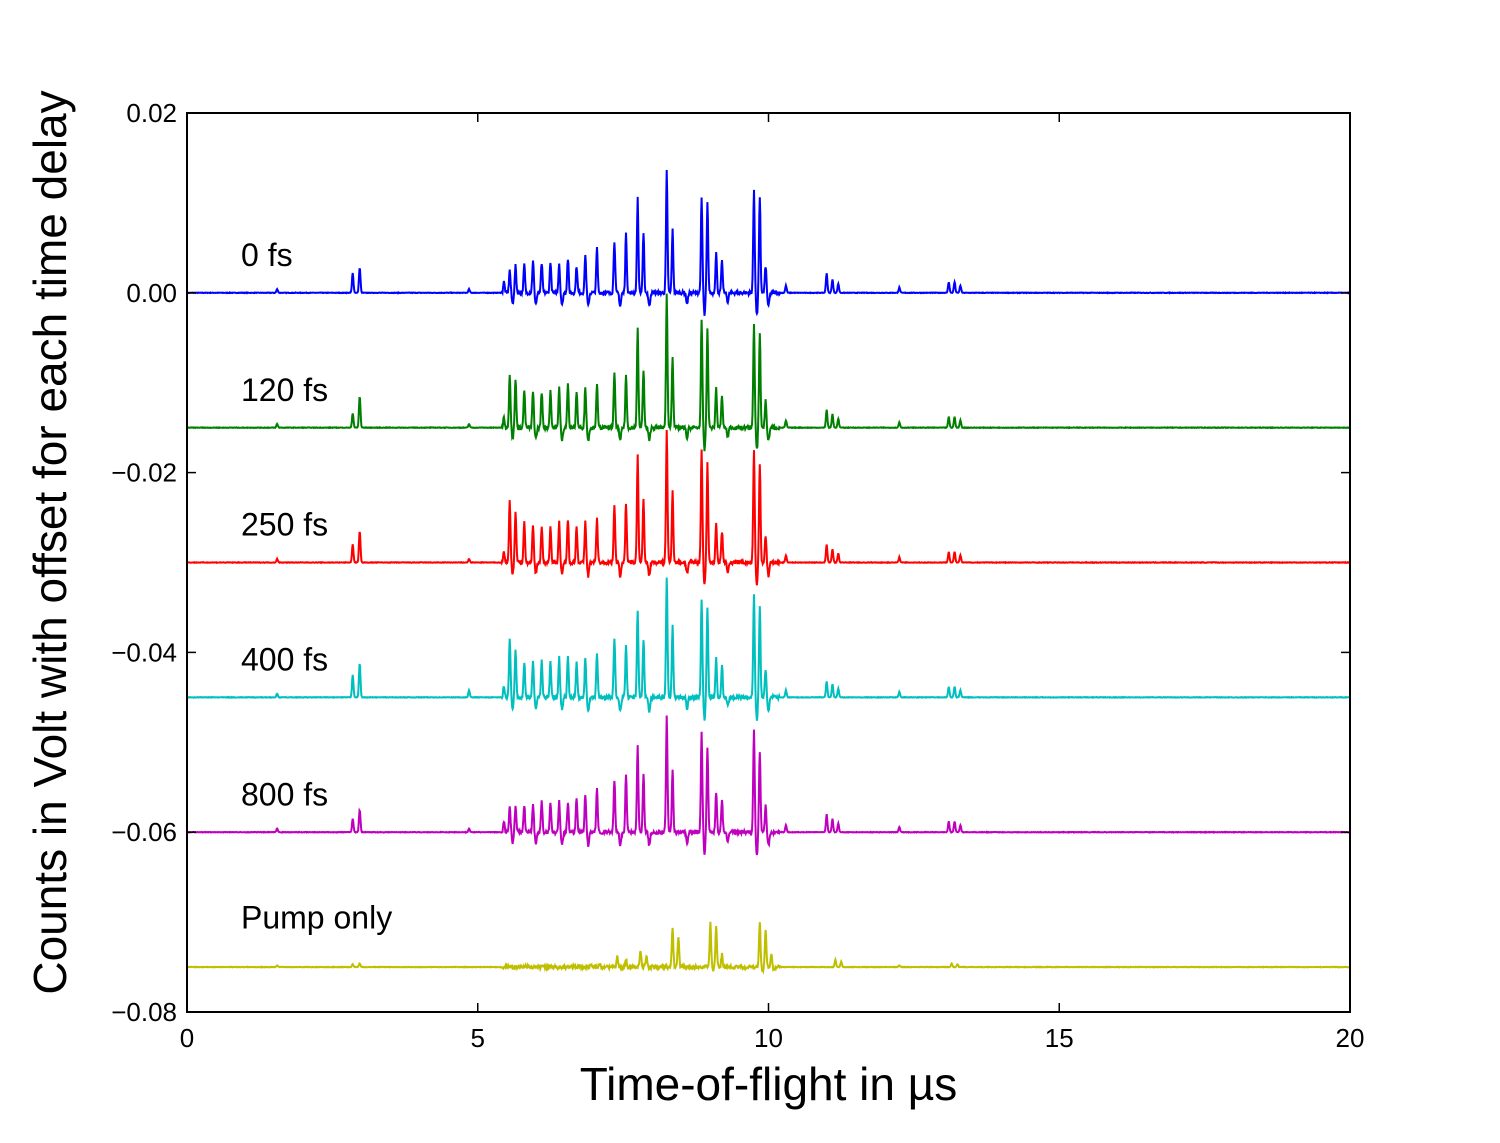 The width and height of the screenshot is (1500, 1143). What do you see at coordinates (769, 1084) in the screenshot?
I see `x-axis-title: Time-of-flight in µs` at bounding box center [769, 1084].